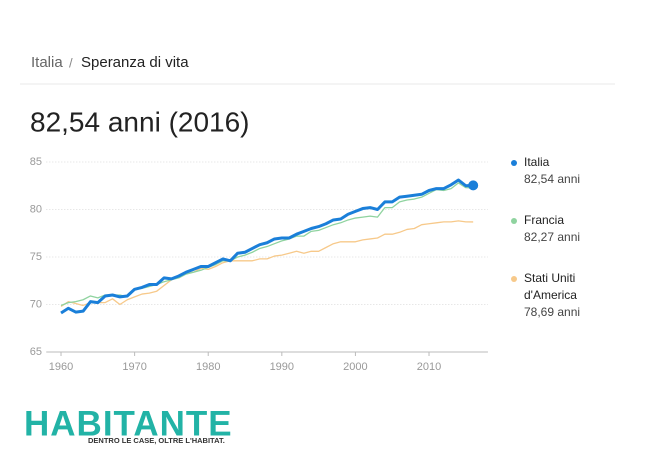  Describe the element at coordinates (429, 367) in the screenshot. I see `x-tick-label: 2010` at that location.